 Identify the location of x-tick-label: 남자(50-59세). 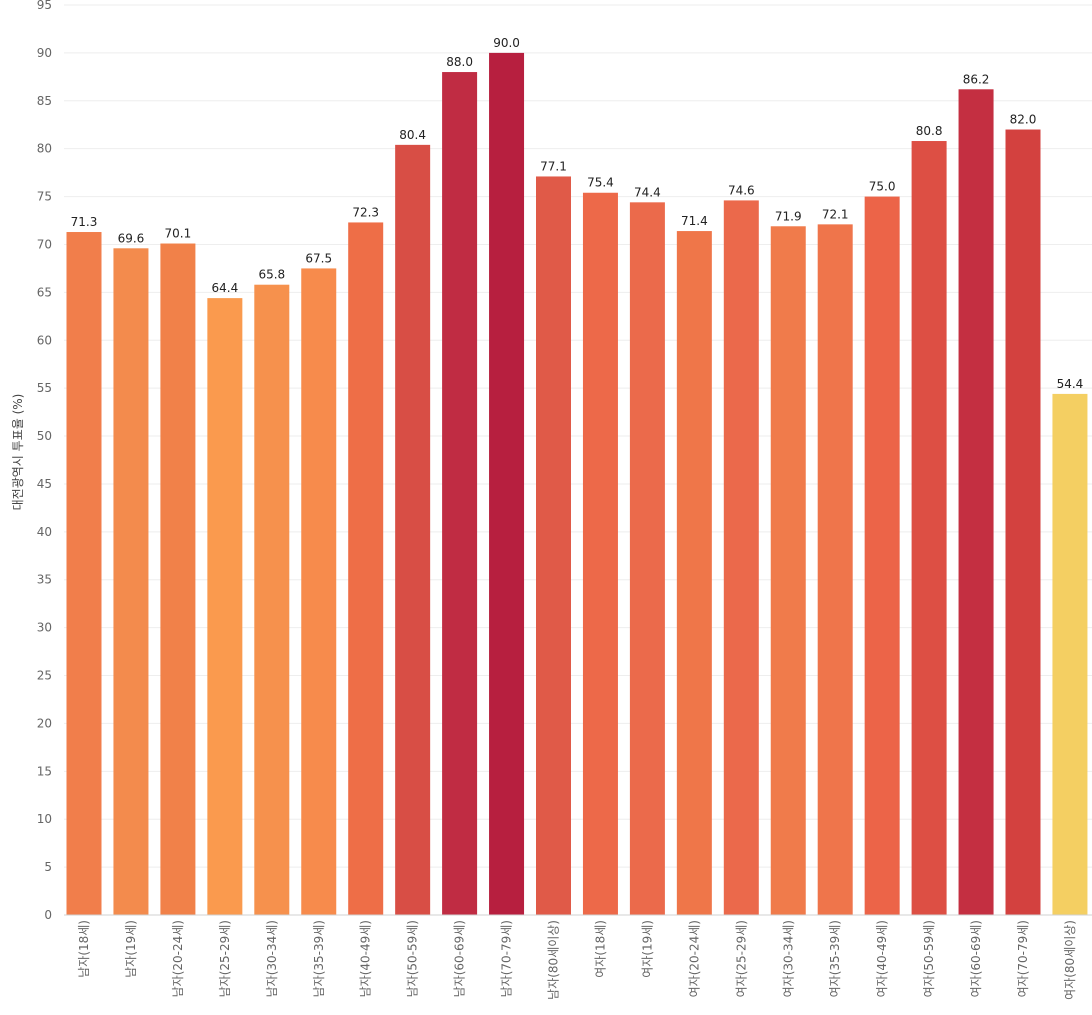
(413, 958).